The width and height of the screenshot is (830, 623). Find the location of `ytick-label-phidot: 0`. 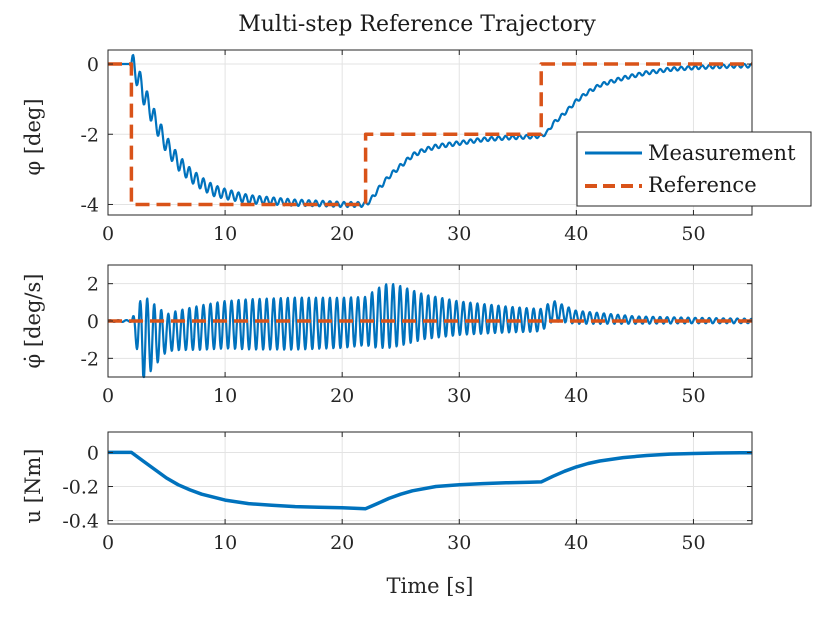

ytick-label-phidot: 0 is located at coordinates (93, 322).